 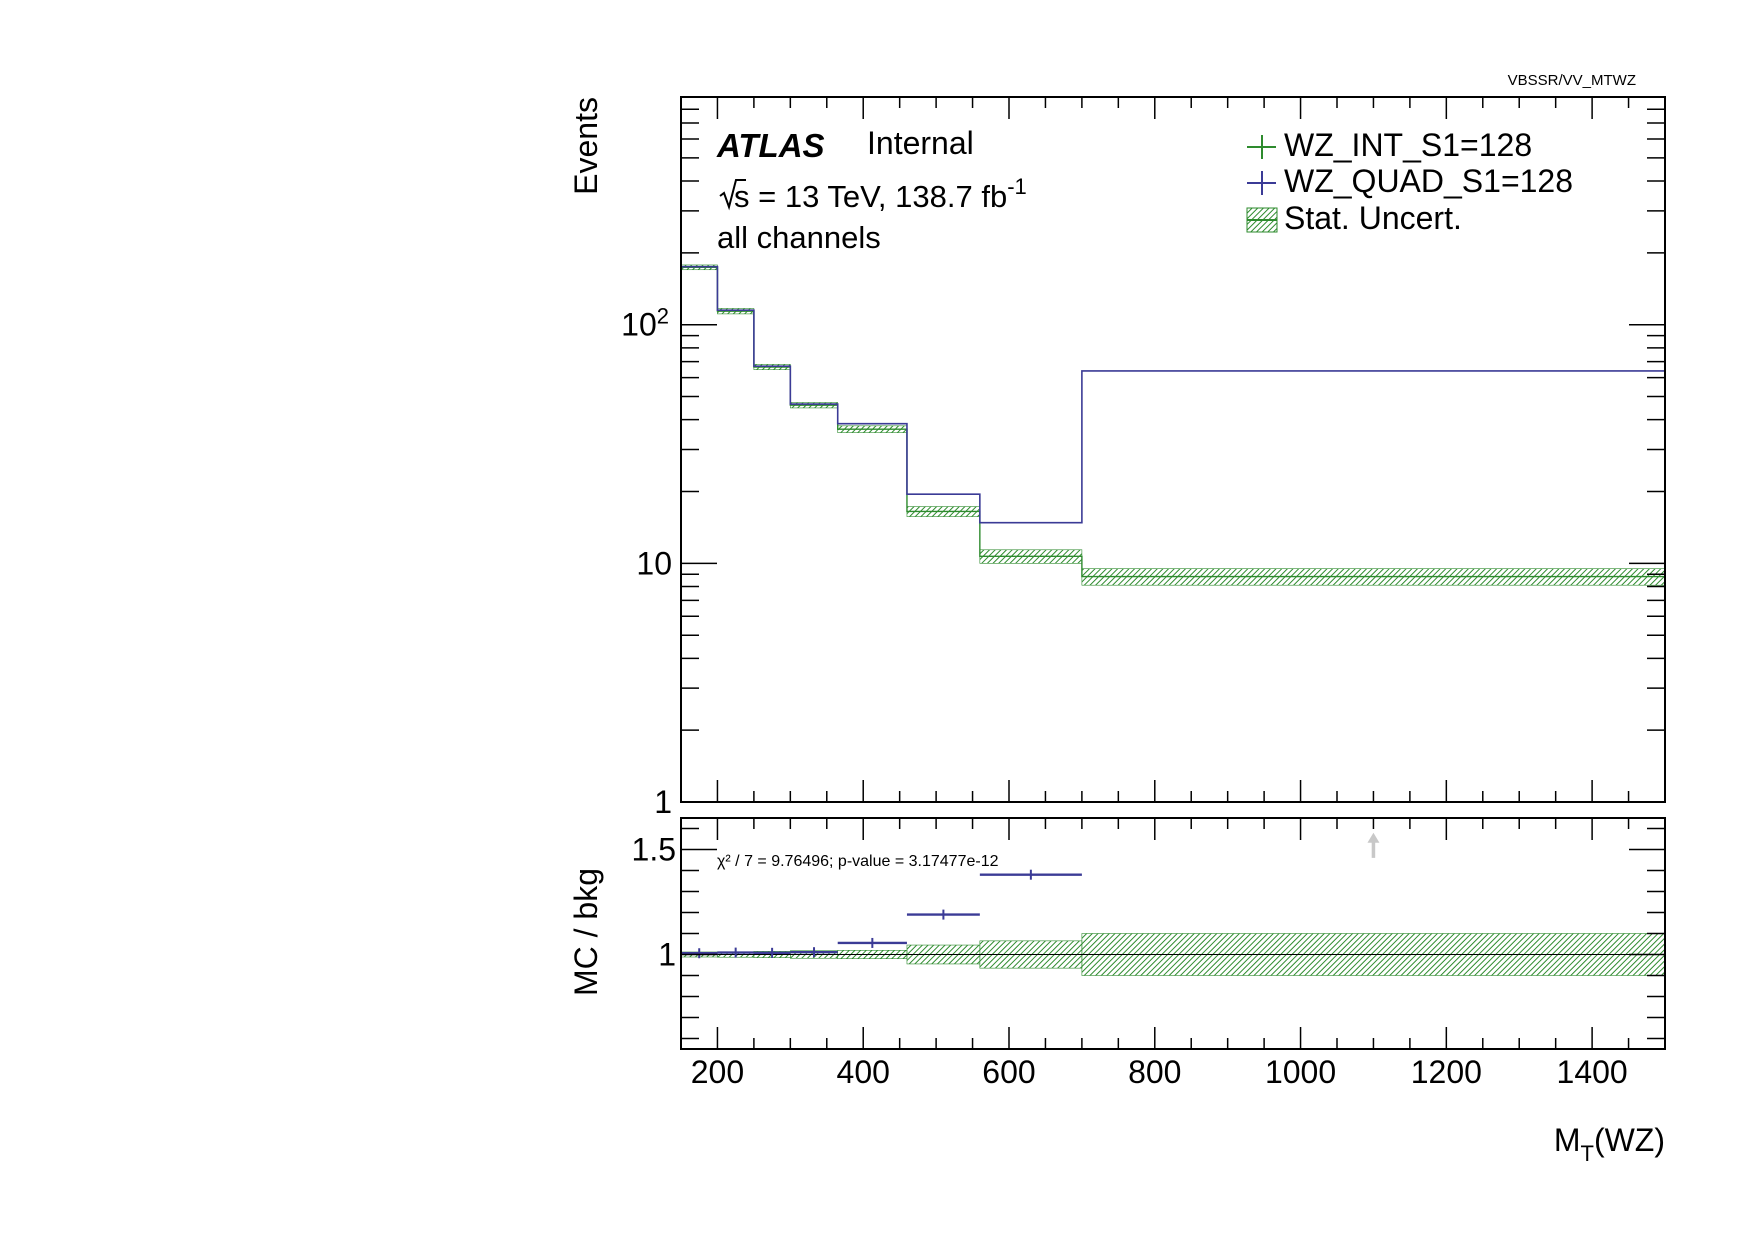 I want to click on main-histograms, so click(x=1173, y=421).